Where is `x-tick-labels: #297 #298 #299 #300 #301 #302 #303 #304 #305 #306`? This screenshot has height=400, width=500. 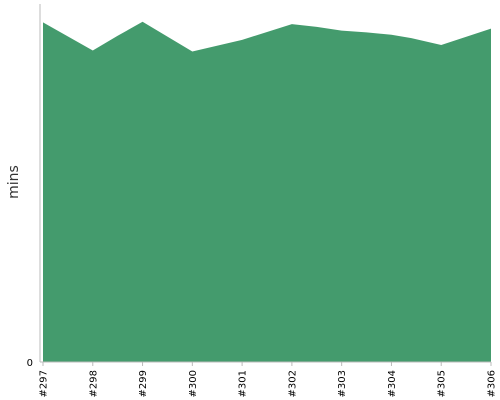
x-tick-labels: #297 #298 #299 #300 #301 #302 #303 #304 #305 #306 is located at coordinates (268, 379).